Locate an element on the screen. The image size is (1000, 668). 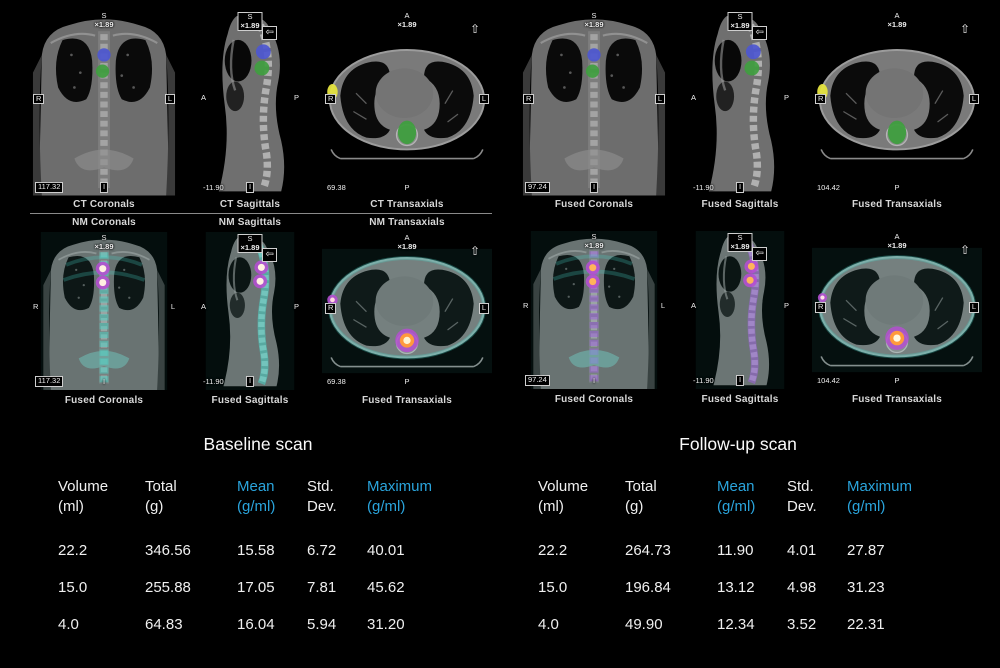
table-row: 22.2 346.56 15.58 6.72 40.01 is located at coordinates (258, 550).